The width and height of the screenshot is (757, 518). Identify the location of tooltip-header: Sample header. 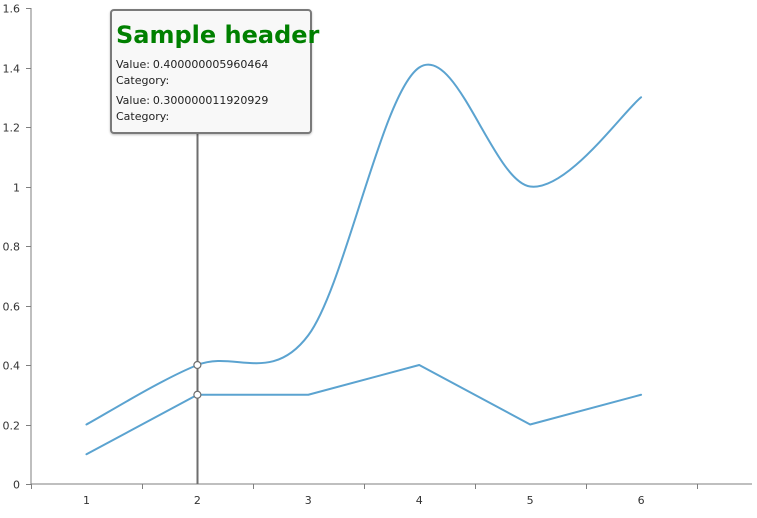
(218, 35).